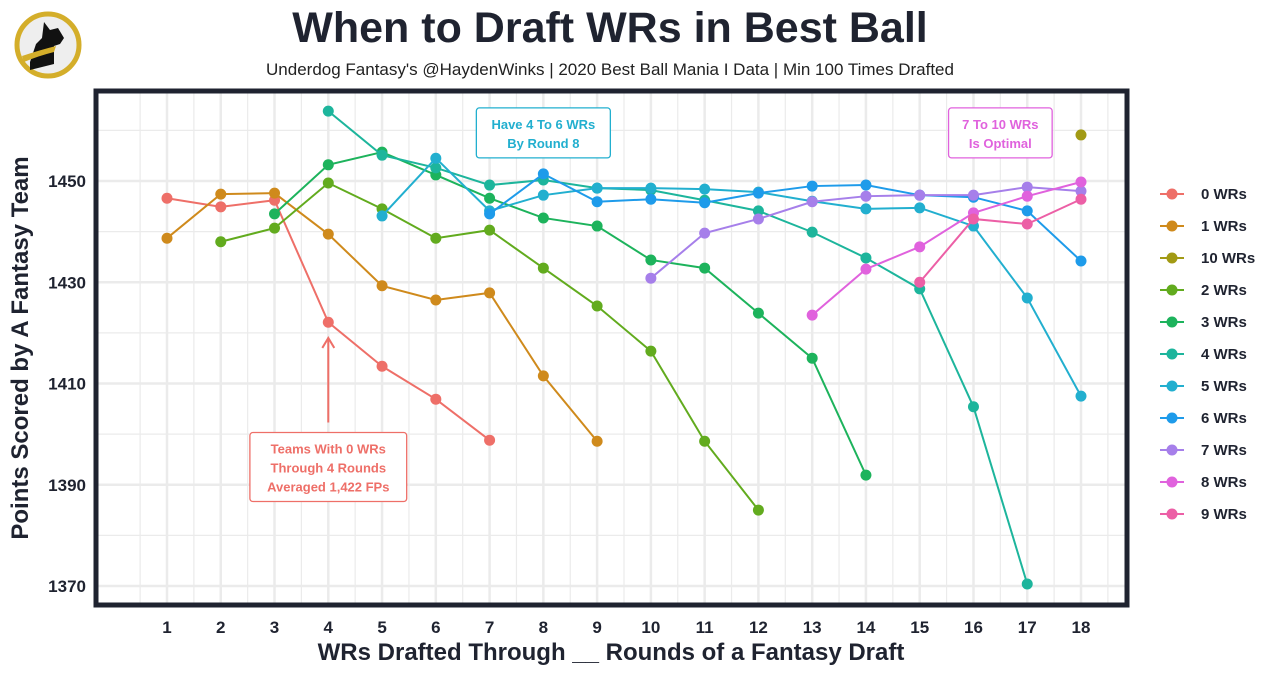 The width and height of the screenshot is (1280, 675). I want to click on legend-label: 5 WRs, so click(1224, 386).